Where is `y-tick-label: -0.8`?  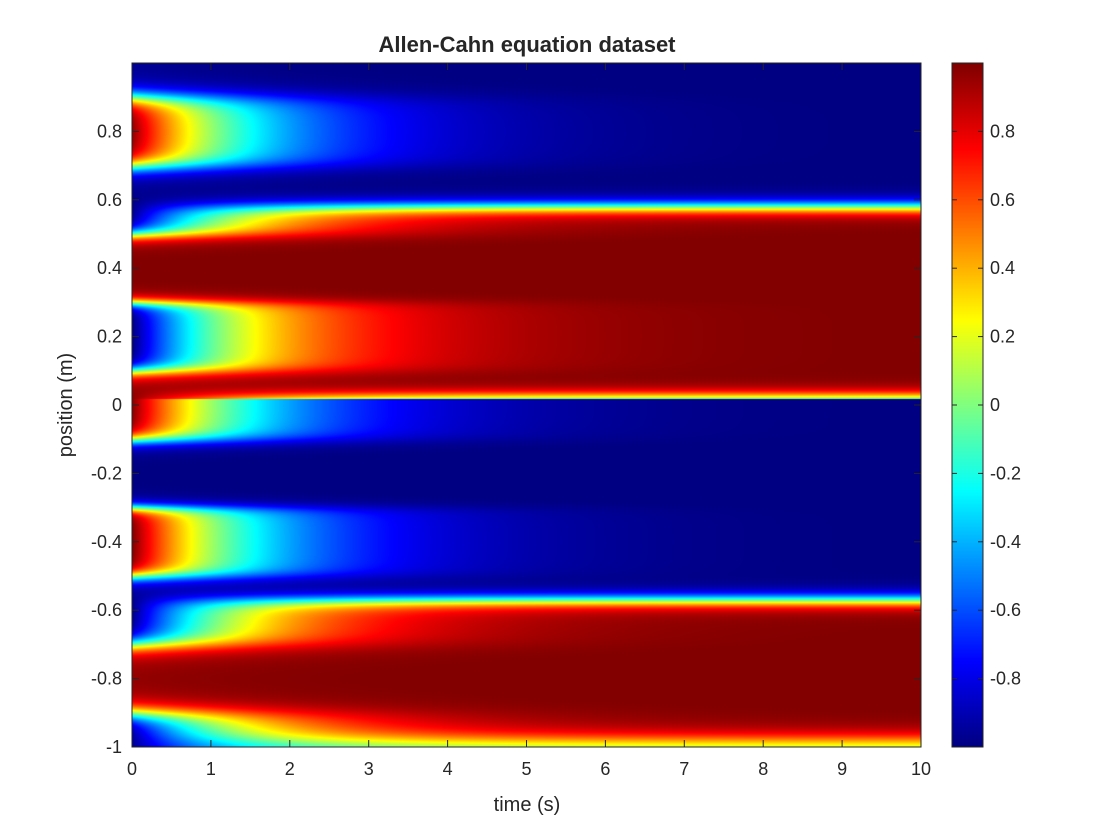
y-tick-label: -0.8 is located at coordinates (106, 679).